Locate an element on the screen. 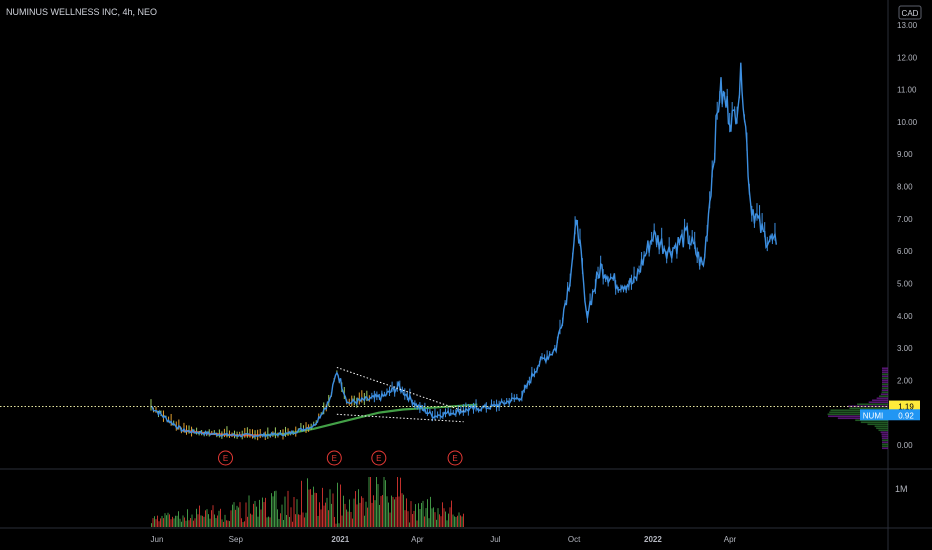  currency-badge: CAD is located at coordinates (910, 12).